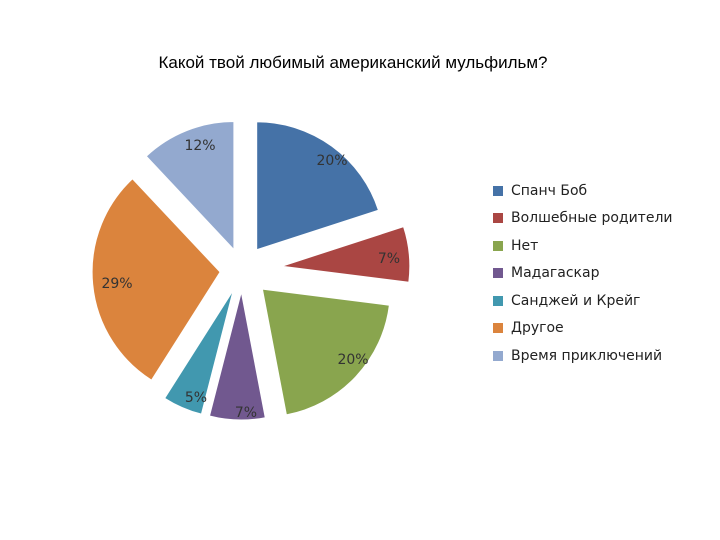  Describe the element at coordinates (199, 146) in the screenshot. I see `slice-label-vremya-priklyuchenii: 12%` at that location.